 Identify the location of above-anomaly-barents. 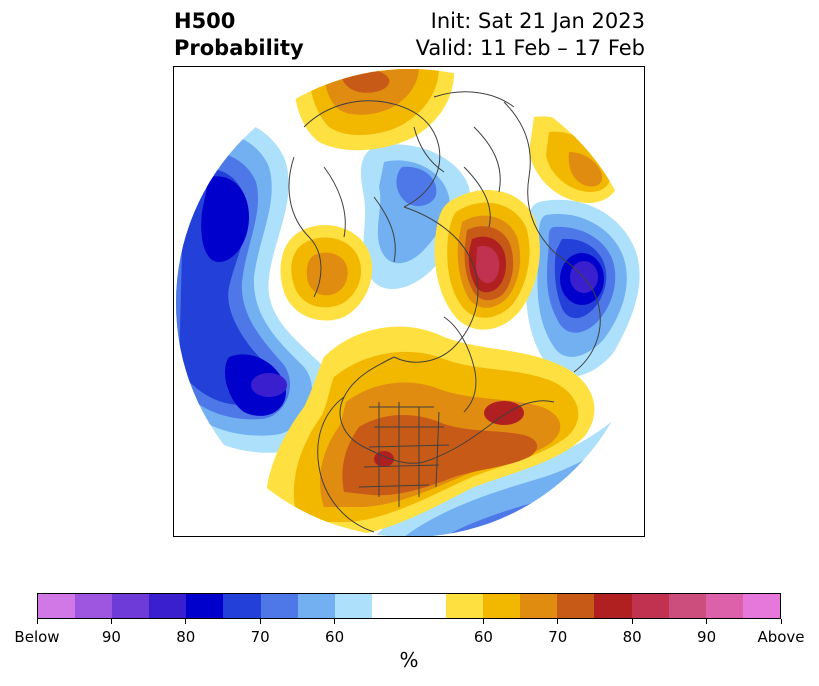
(487, 260).